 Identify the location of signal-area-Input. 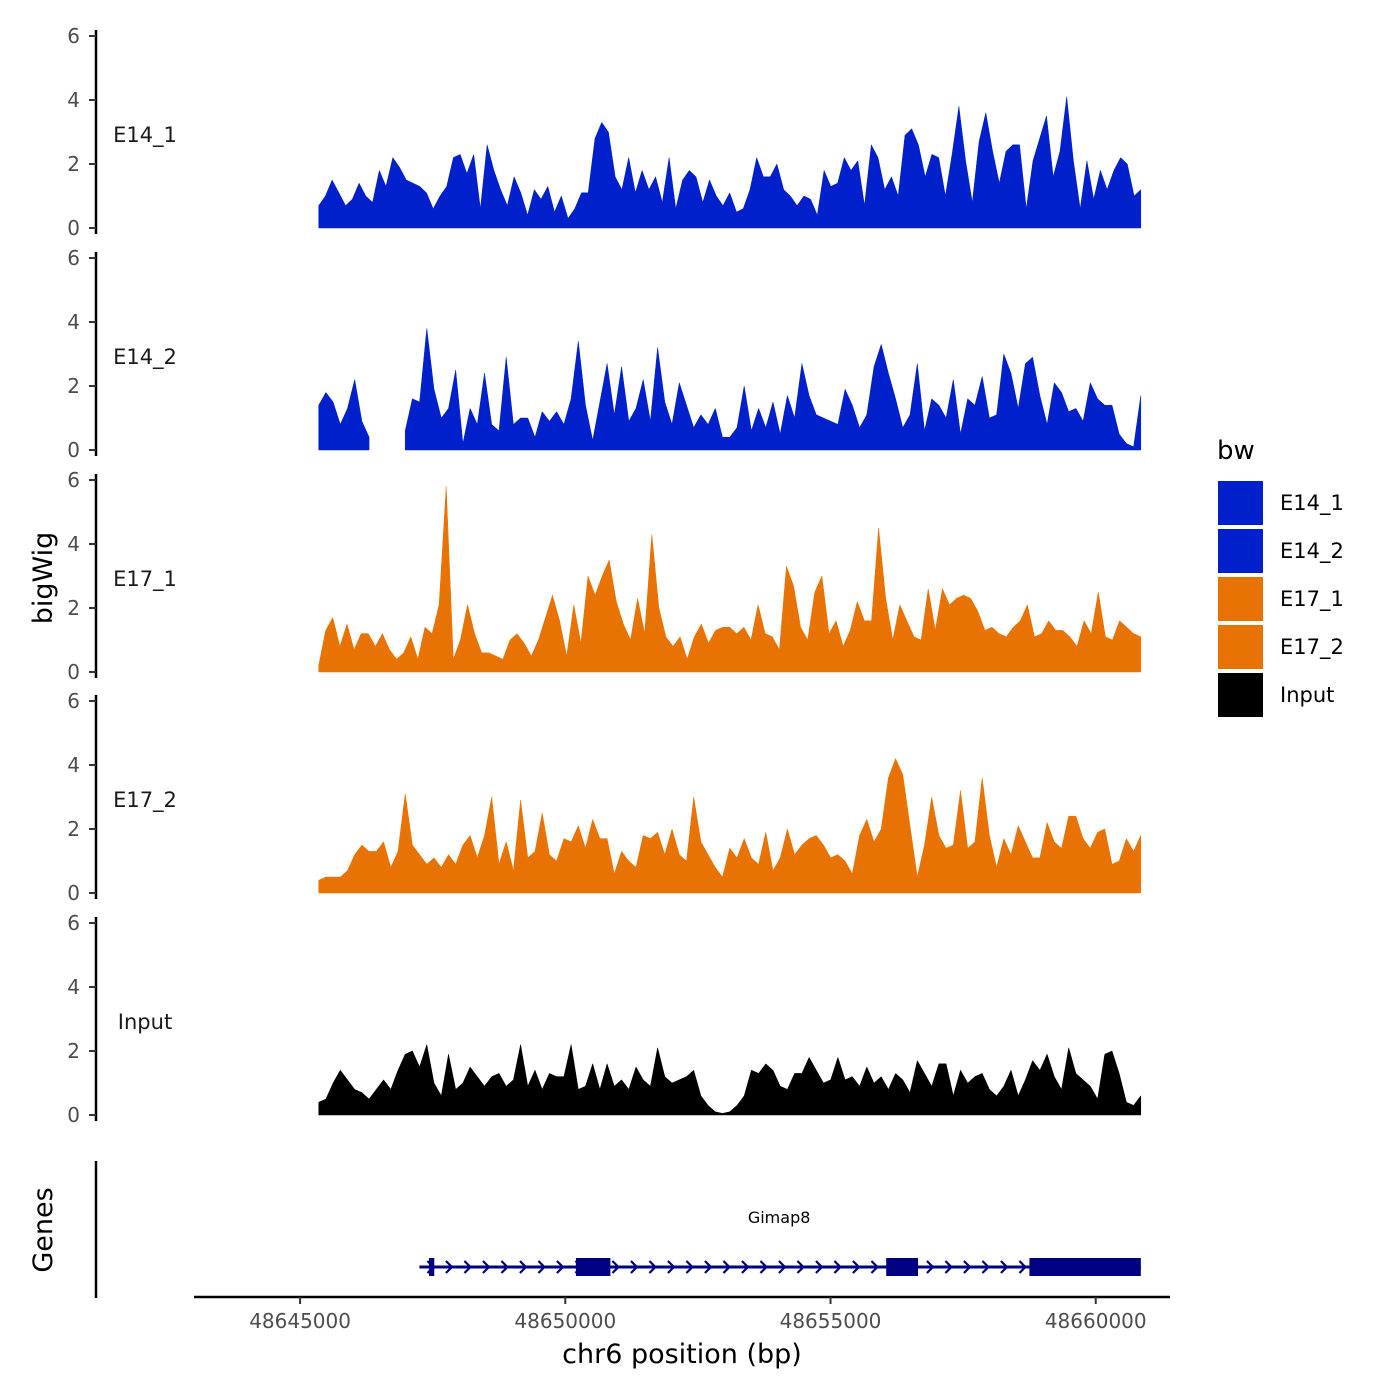
(730, 1080).